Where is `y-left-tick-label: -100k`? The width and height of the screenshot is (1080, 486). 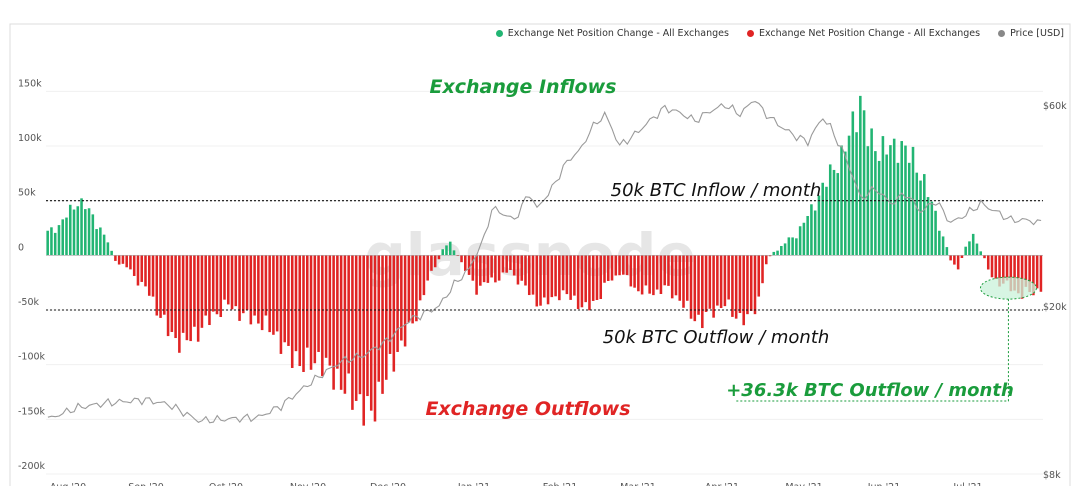
y-left-tick-label: -100k is located at coordinates (32, 357).